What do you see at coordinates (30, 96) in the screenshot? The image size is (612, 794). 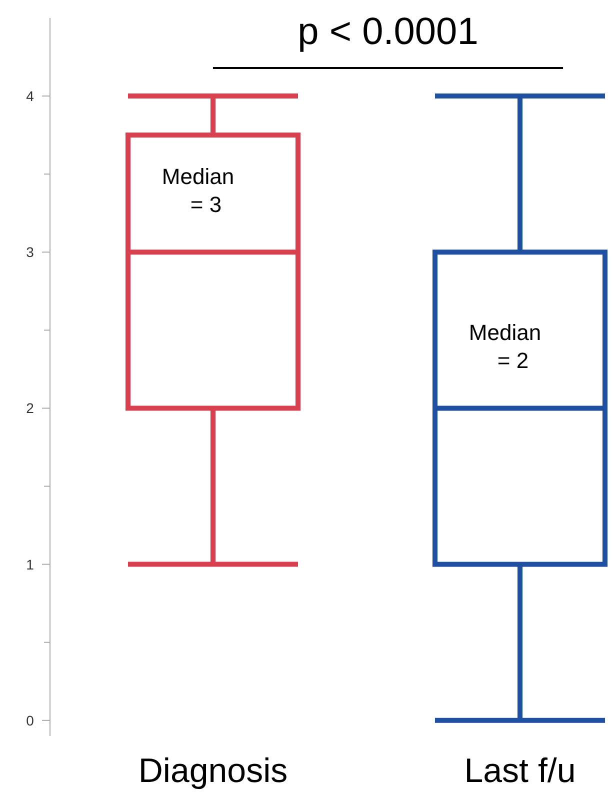 I see `y-tick-label: 4` at bounding box center [30, 96].